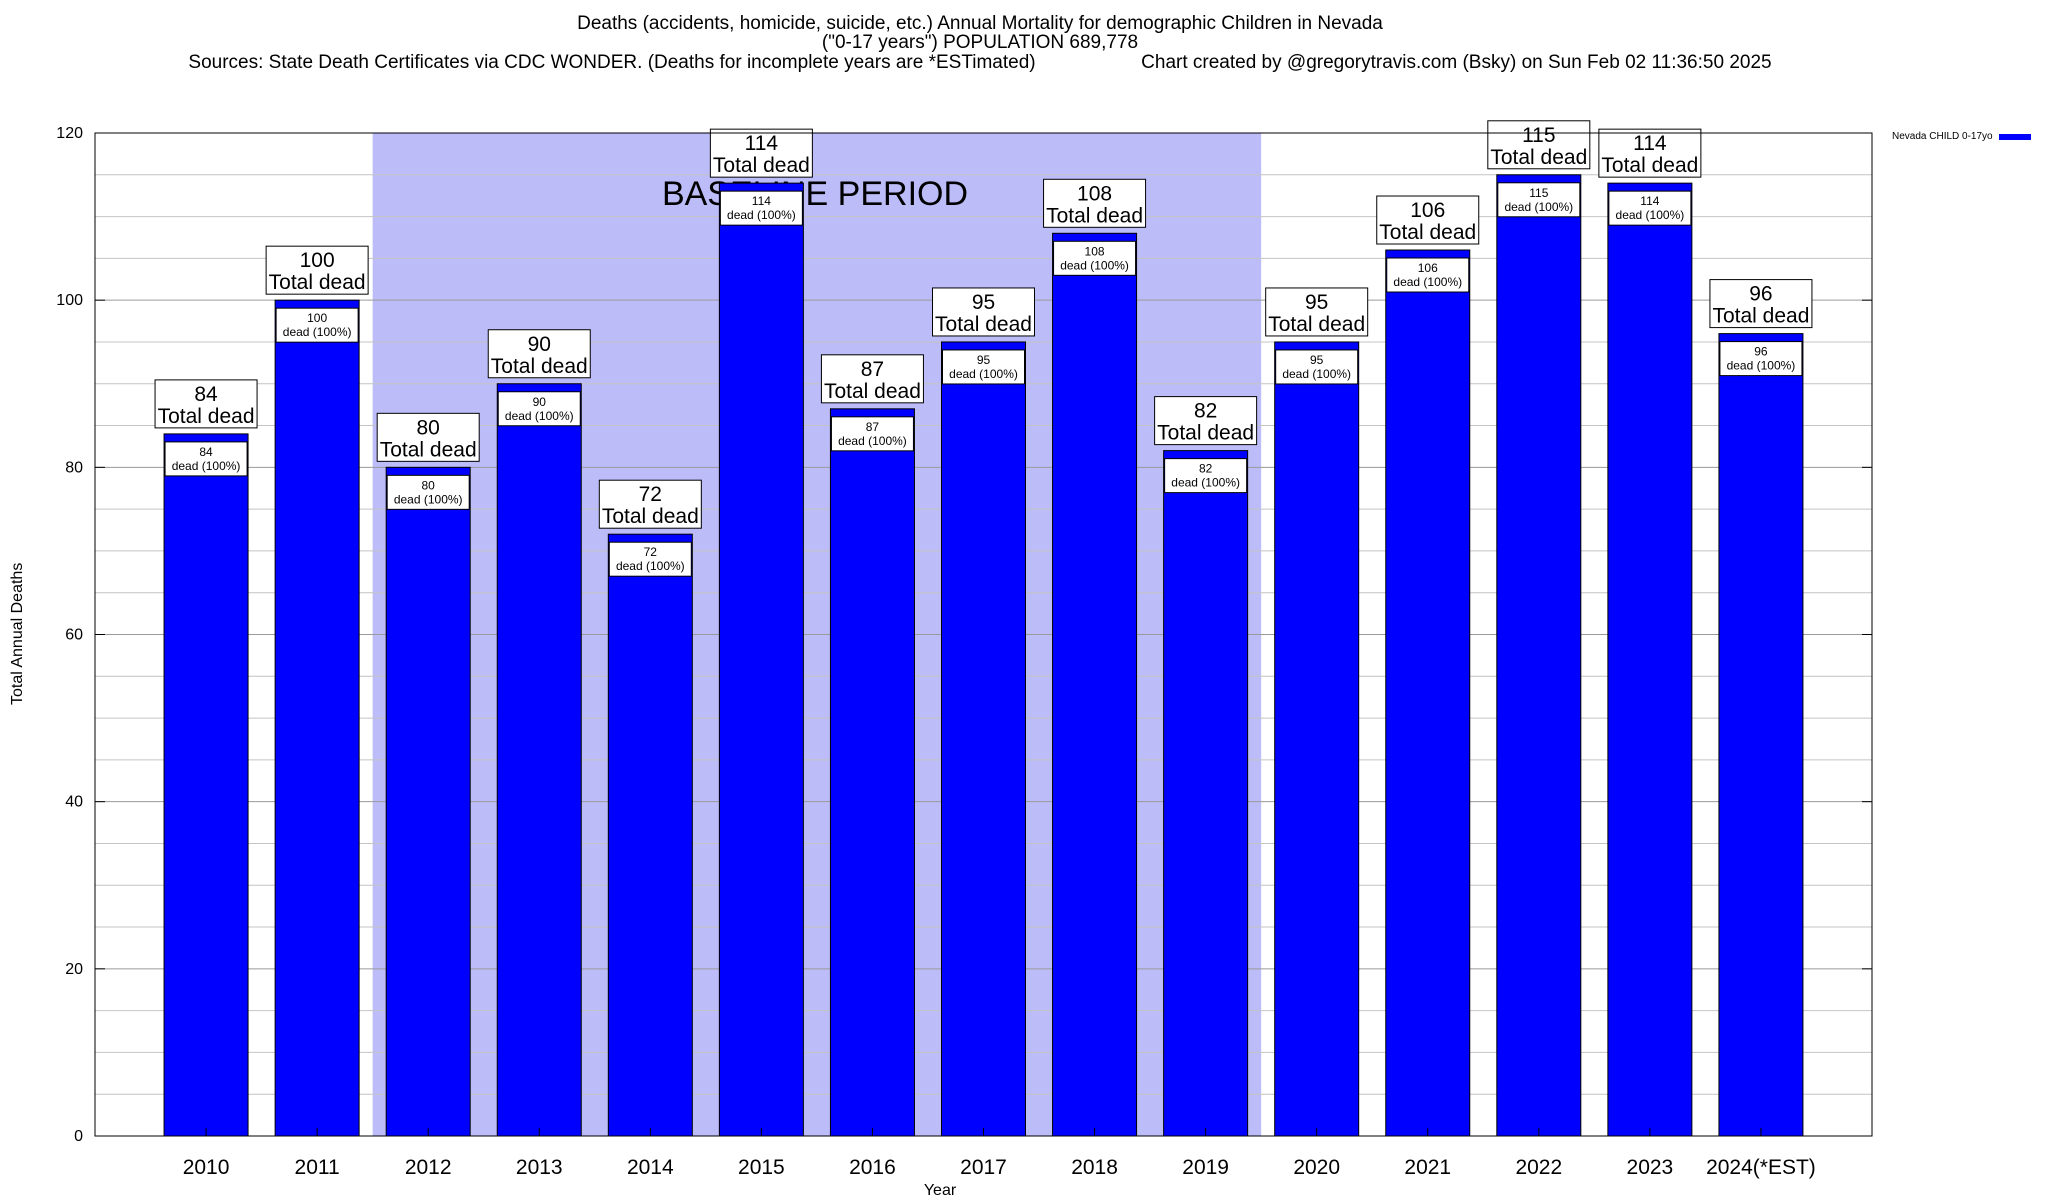  Describe the element at coordinates (69, 133) in the screenshot. I see `y-tick-label: 120` at that location.